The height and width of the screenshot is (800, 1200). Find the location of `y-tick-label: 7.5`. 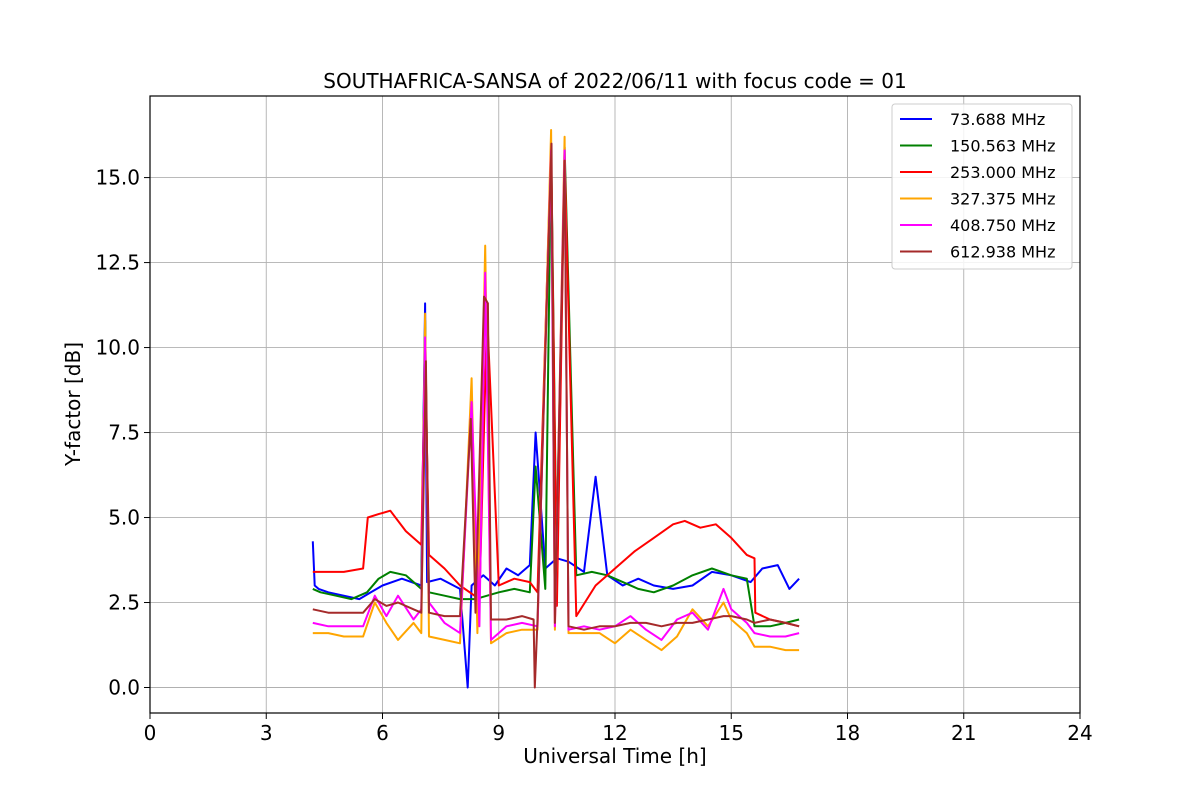

y-tick-label: 7.5 is located at coordinates (124, 433).